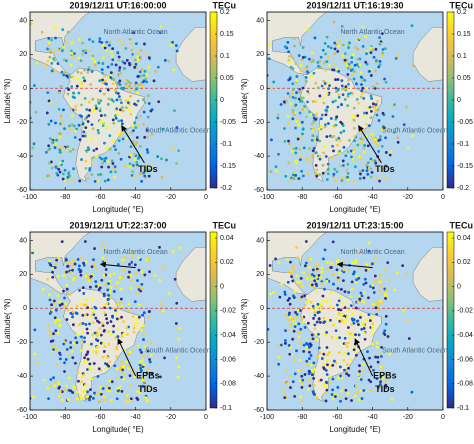 This screenshot has width=474, height=444. What do you see at coordinates (148, 389) in the screenshot?
I see `annotation: TIDs` at bounding box center [148, 389].